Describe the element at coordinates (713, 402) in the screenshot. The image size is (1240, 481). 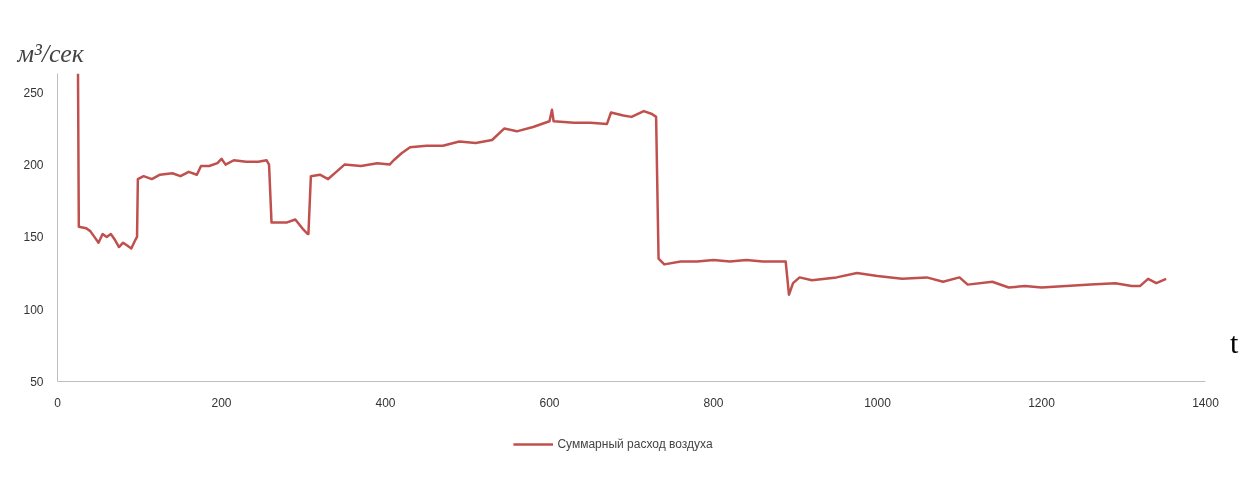
I see `x-tick-label: 800` at that location.